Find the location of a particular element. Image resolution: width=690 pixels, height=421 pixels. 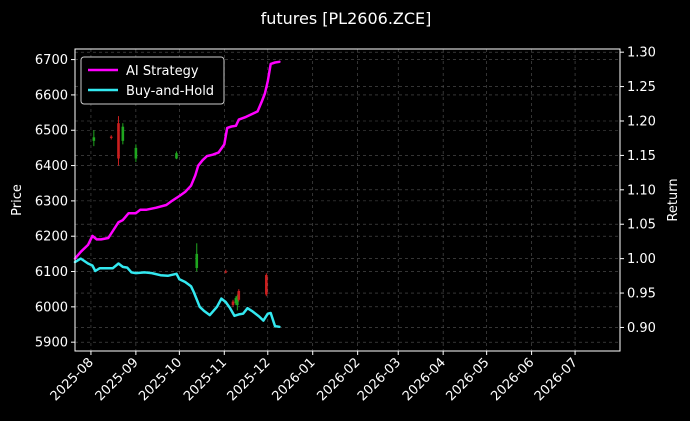

legend-label-buy-and-hold: Buy-and-Hold is located at coordinates (170, 91).